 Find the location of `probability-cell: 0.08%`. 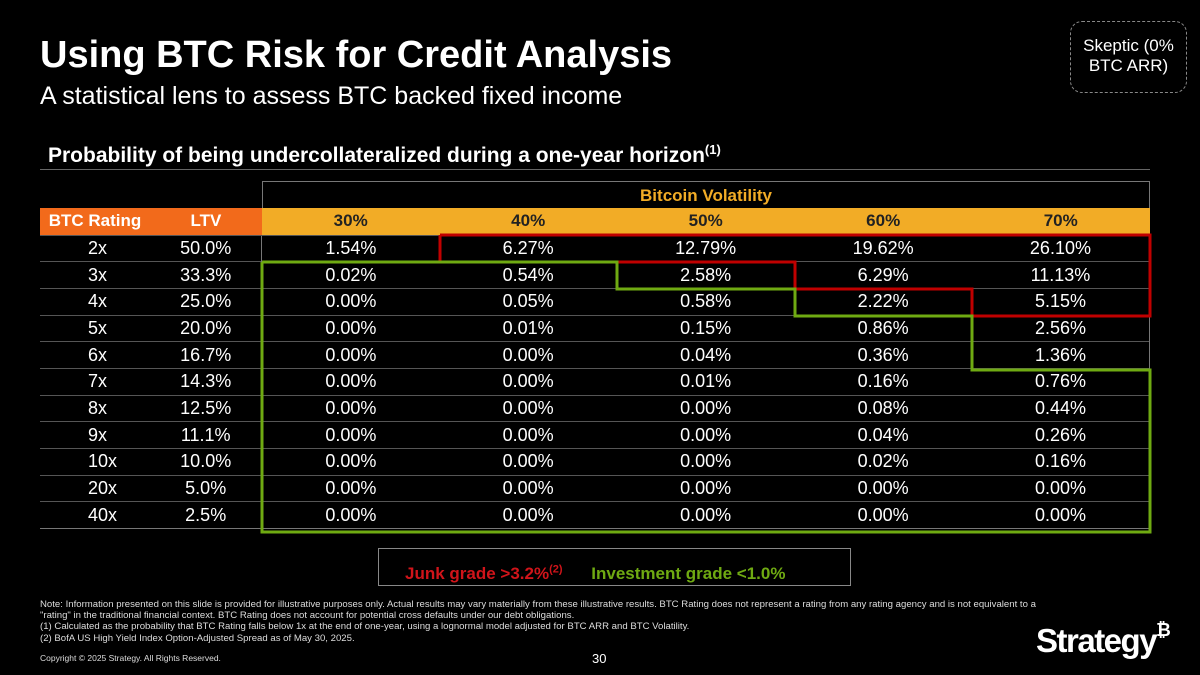

probability-cell: 0.08% is located at coordinates (883, 408).